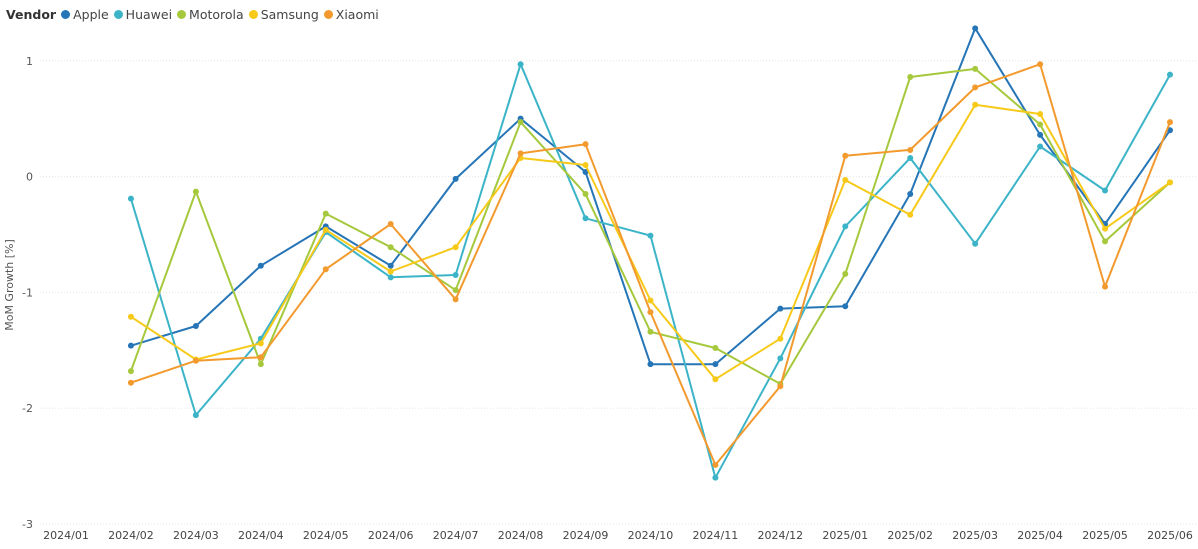 The image size is (1198, 549). Describe the element at coordinates (91, 14) in the screenshot. I see `legend-label: Apple` at that location.